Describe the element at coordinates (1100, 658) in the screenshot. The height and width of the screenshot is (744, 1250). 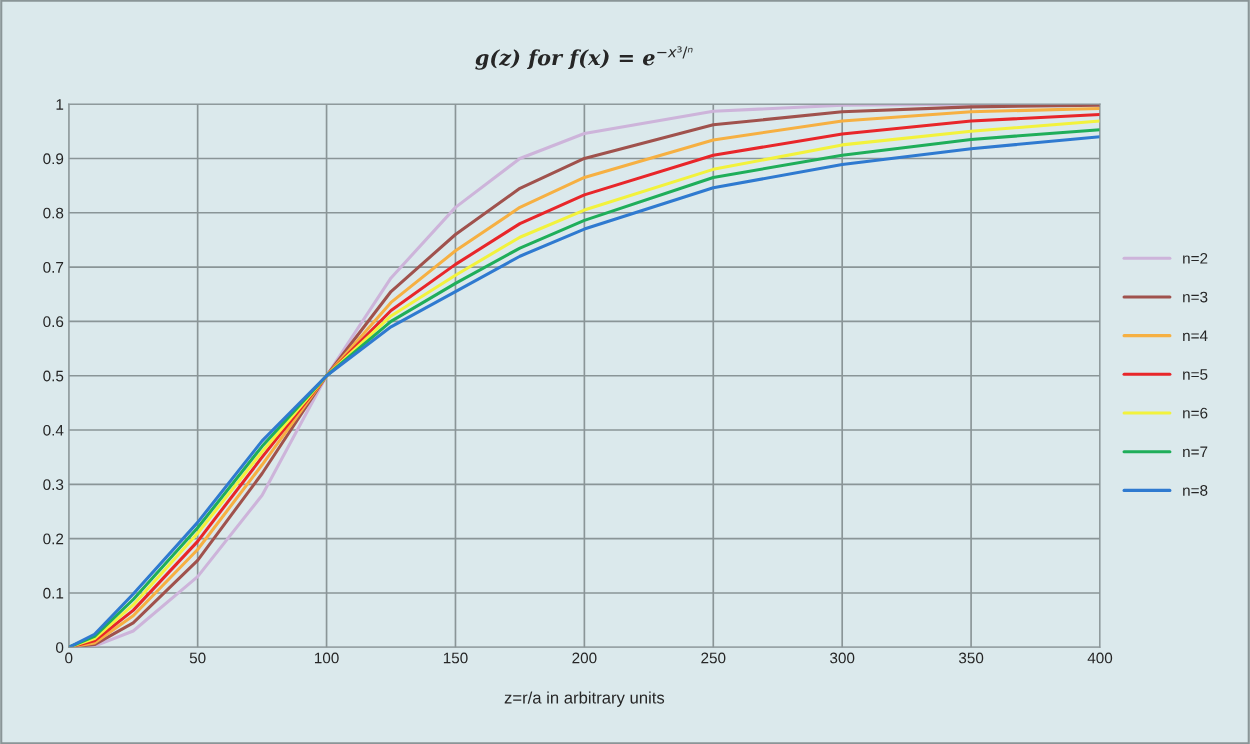
I see `x-tick-label: 400` at that location.